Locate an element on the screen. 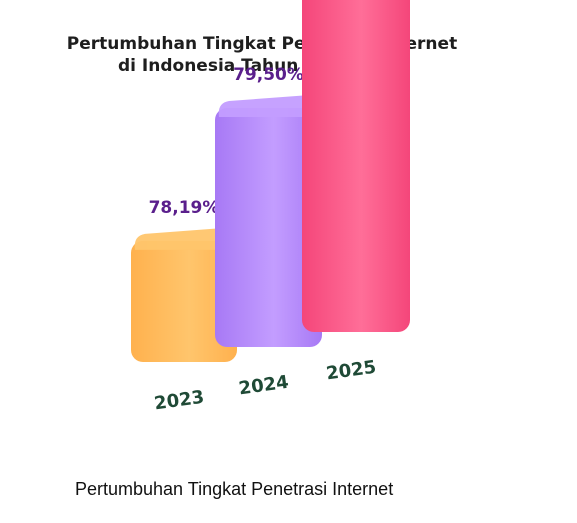  year-label-2024: 2024 is located at coordinates (263, 386).